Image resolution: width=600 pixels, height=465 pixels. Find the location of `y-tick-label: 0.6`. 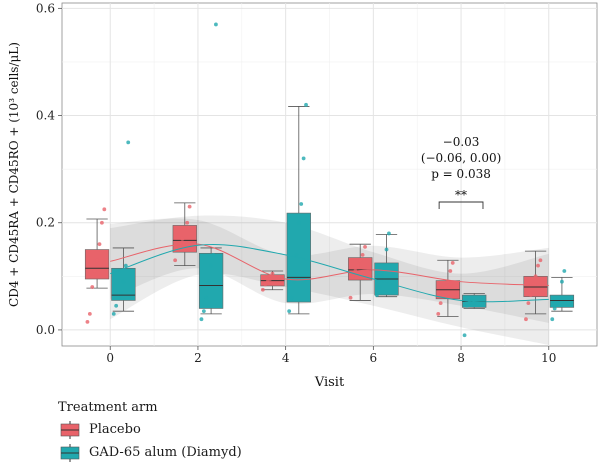

y-tick-label: 0.6 is located at coordinates (45, 8).